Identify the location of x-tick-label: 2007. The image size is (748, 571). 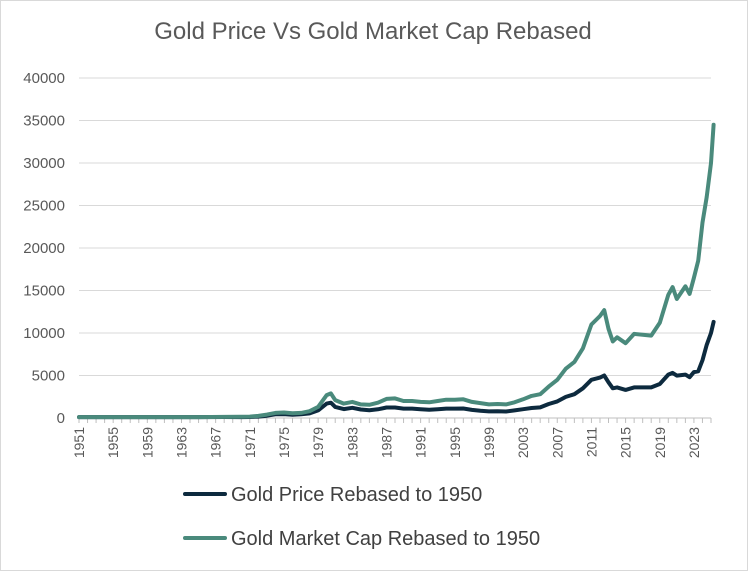
(557, 442).